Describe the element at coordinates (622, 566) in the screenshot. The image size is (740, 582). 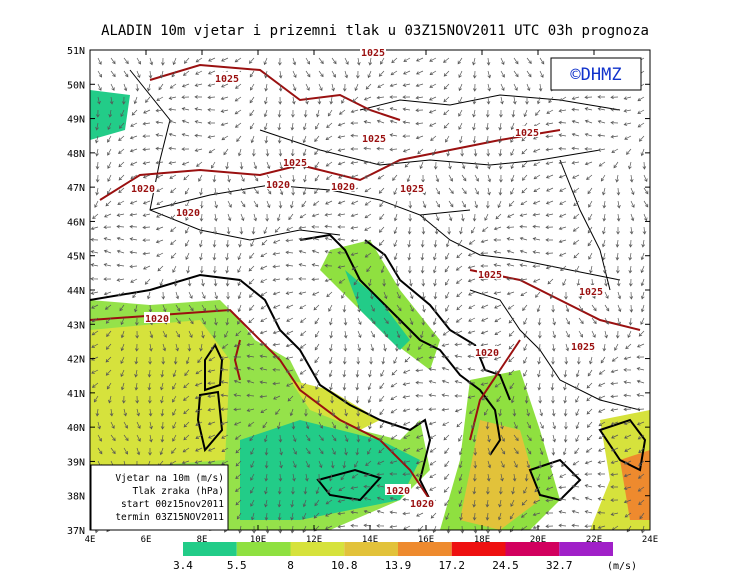
I see `colorbar-unit: (m/s)` at that location.